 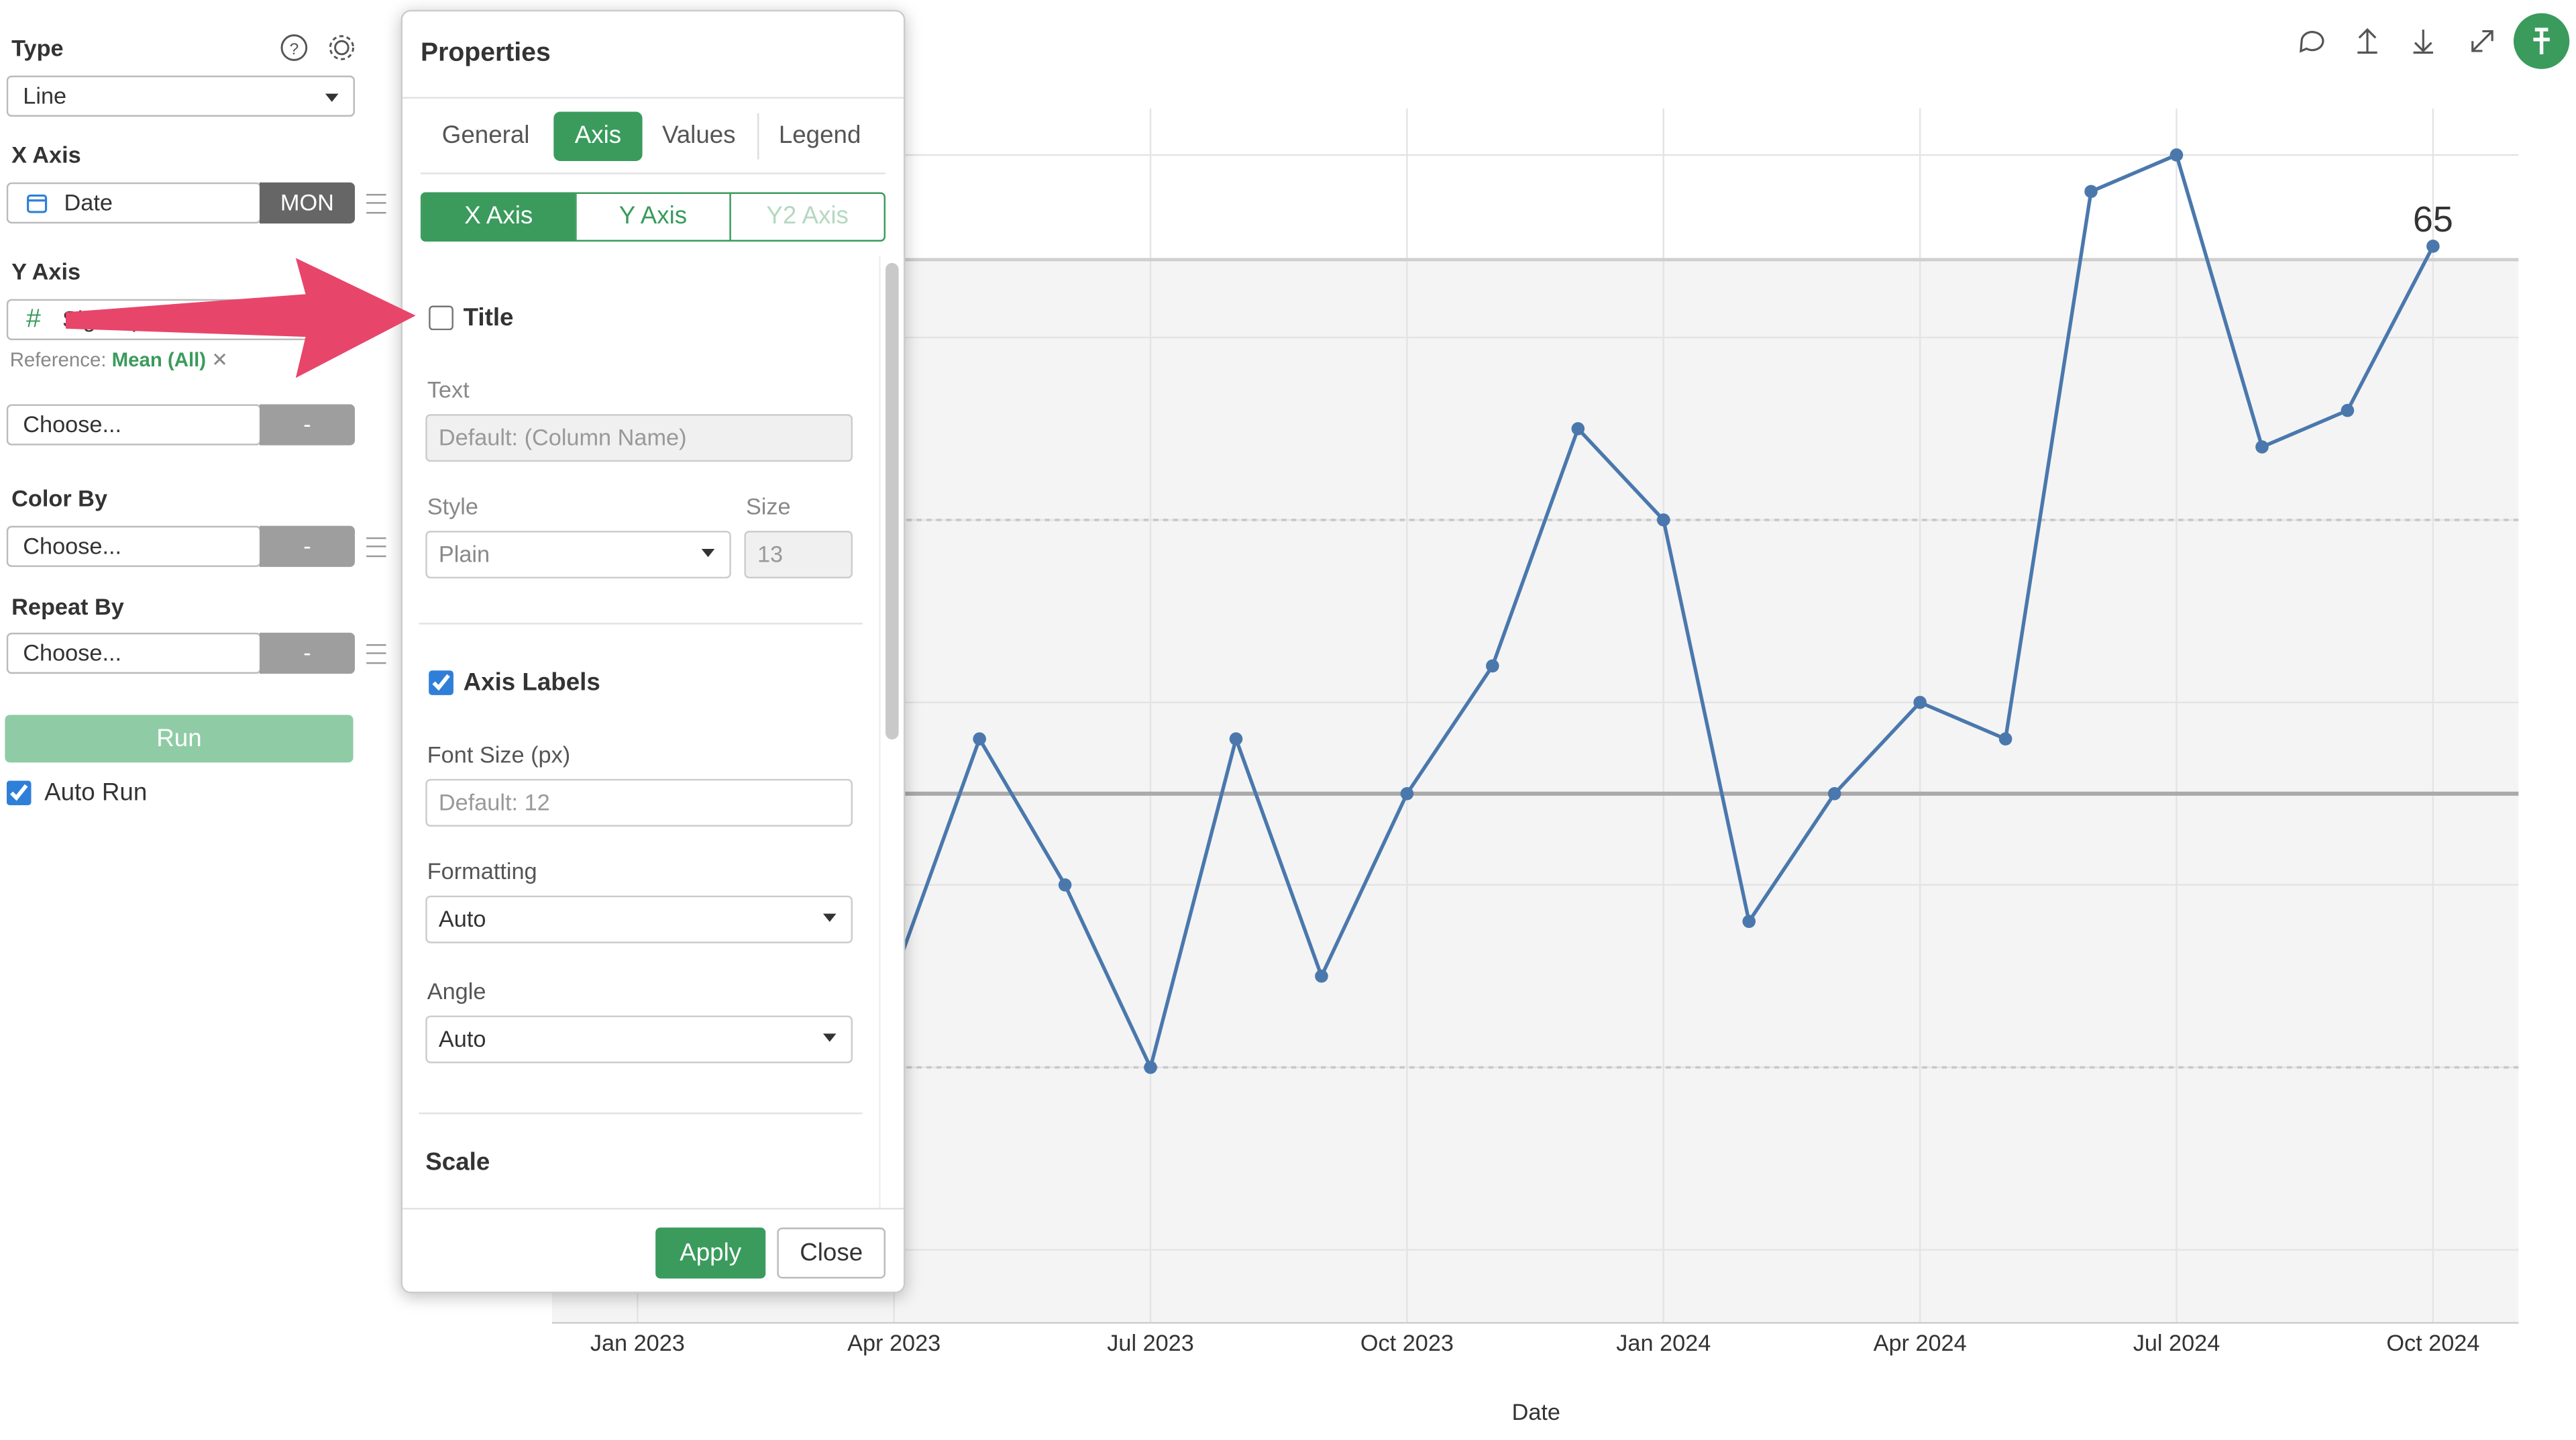 What do you see at coordinates (2312, 42) in the screenshot?
I see `comment-icon` at bounding box center [2312, 42].